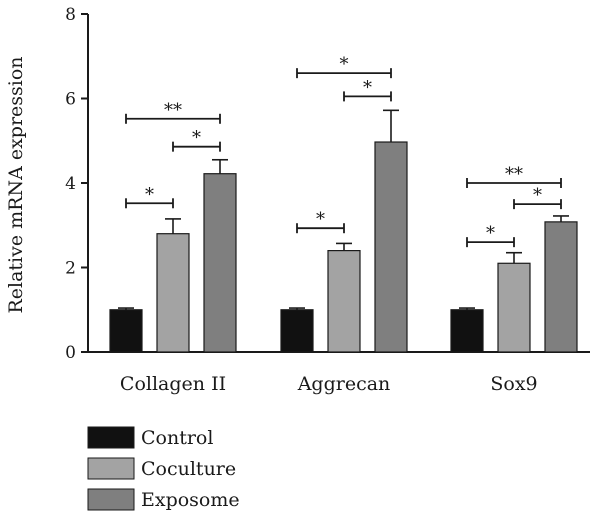 This screenshot has height=519, width=600. What do you see at coordinates (190, 500) in the screenshot?
I see `legend-label-exposome: Exposome` at bounding box center [190, 500].